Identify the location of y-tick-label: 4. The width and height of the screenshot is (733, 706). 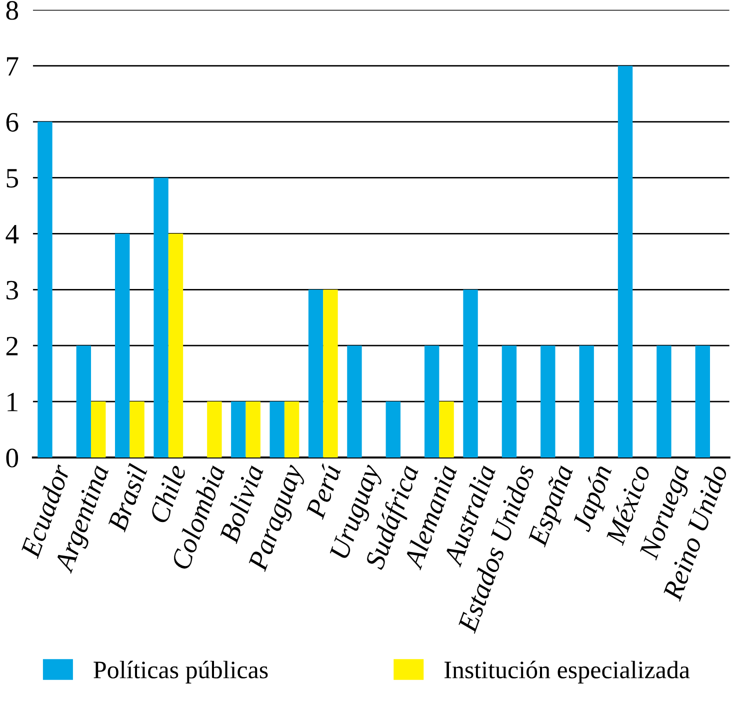
(12, 234).